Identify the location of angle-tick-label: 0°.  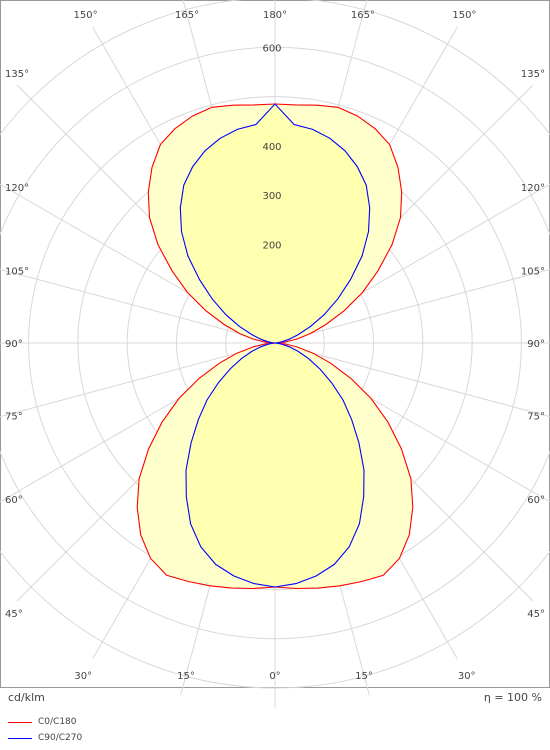
(274, 676).